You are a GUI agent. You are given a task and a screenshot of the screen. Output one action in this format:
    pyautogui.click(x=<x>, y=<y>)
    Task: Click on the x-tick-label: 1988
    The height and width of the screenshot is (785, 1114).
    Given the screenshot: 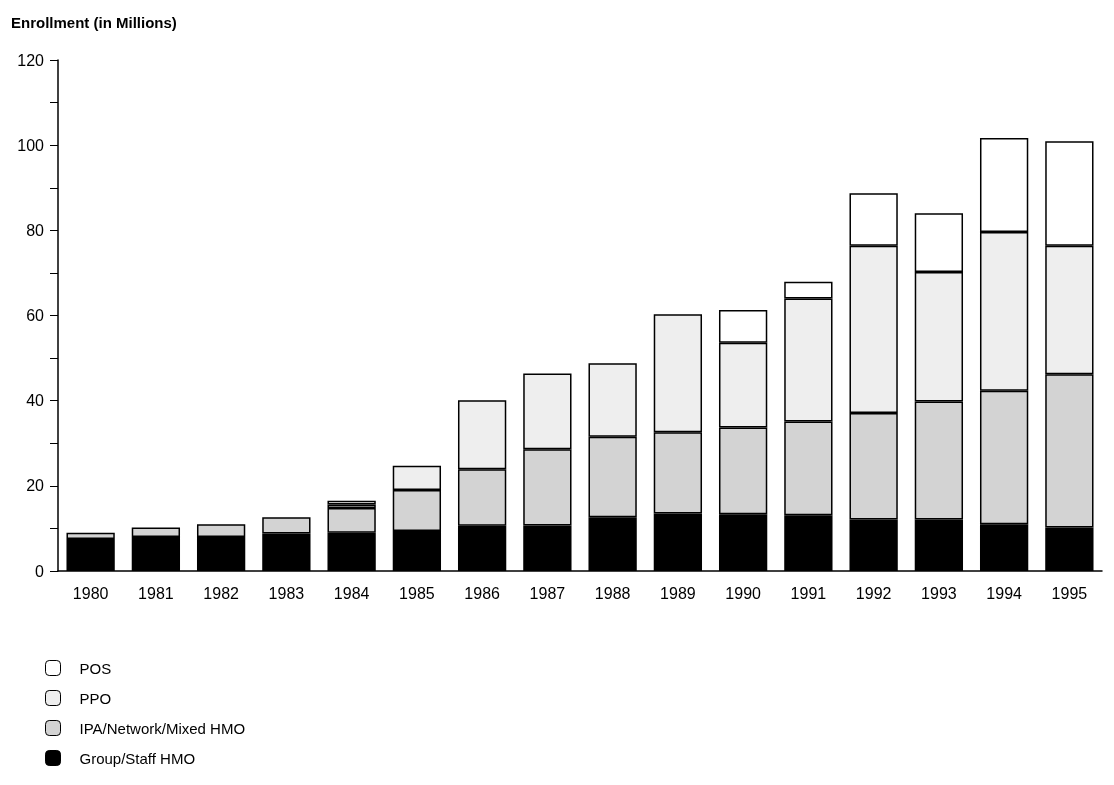 What is the action you would take?
    pyautogui.click(x=612, y=593)
    